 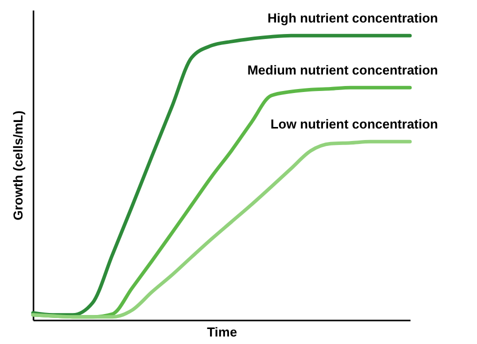 I want to click on series-label: Medium nutrient concentration, so click(x=342, y=70).